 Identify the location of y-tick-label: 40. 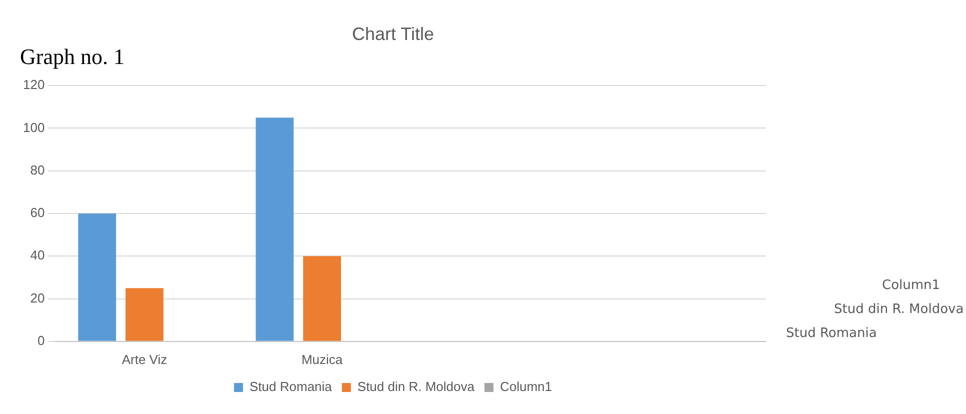
(37, 255).